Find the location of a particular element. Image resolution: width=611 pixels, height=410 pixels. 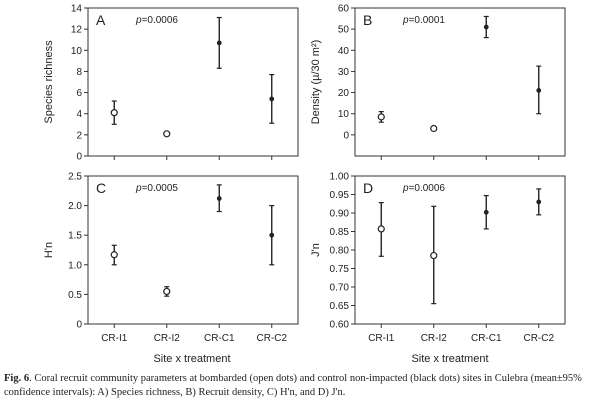

y-tick-label: 2.5 is located at coordinates (75, 177).